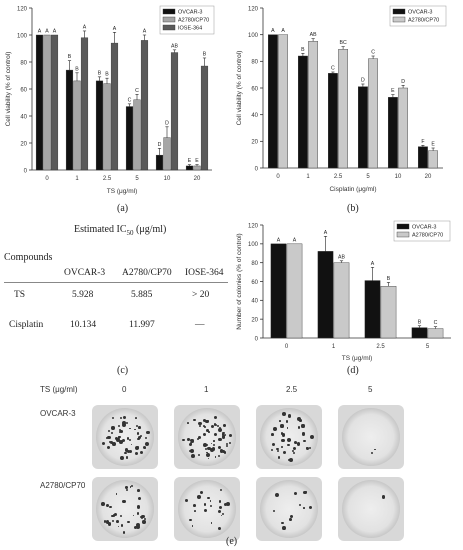 This screenshot has height=550, width=463. Describe the element at coordinates (197, 179) in the screenshot. I see `x-tick-label: 20` at that location.